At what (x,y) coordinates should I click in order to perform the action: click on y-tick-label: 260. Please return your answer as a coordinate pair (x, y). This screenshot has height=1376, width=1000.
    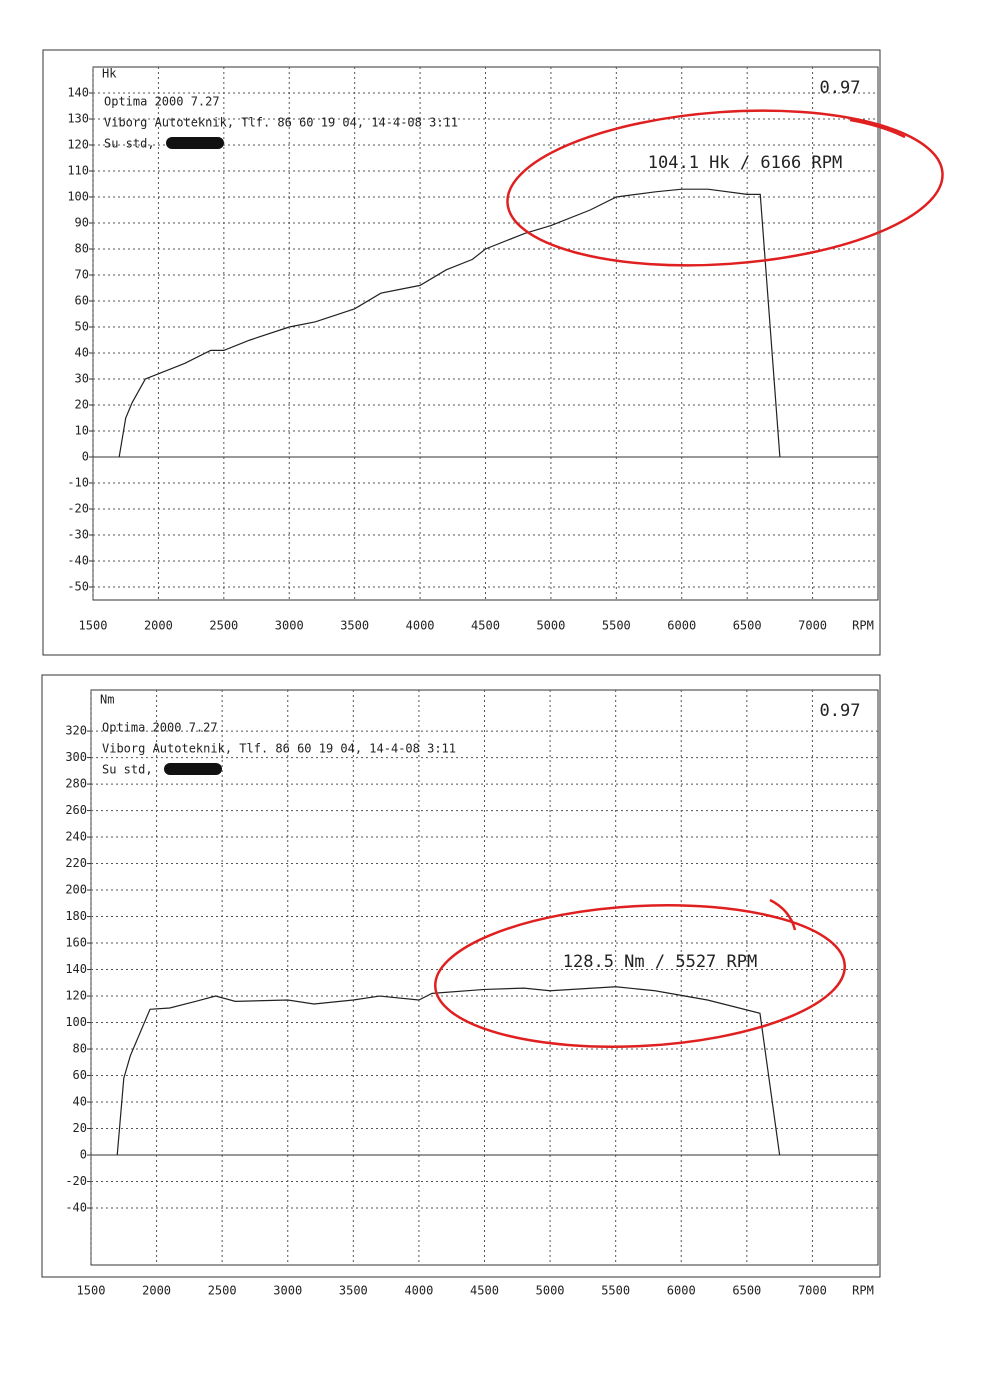
    Looking at the image, I should click on (76, 810).